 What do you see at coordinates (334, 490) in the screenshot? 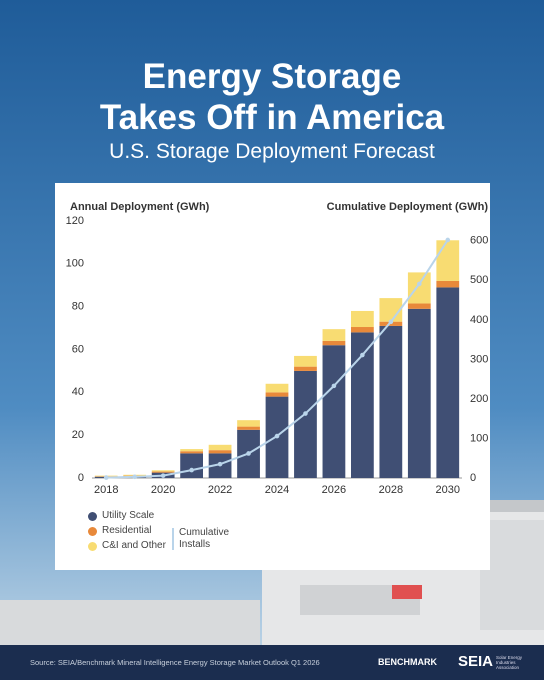
I see `x-tick-label: 2026` at bounding box center [334, 490].